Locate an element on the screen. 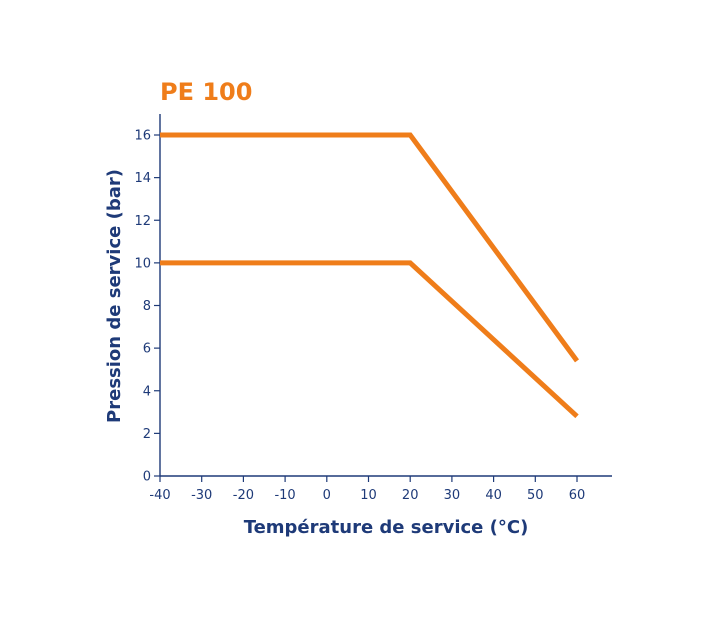 This screenshot has width=720, height=633. x-axis-ticks: -40 -30 -20 -10 0 10 20 30 40 50 60 is located at coordinates (367, 489).